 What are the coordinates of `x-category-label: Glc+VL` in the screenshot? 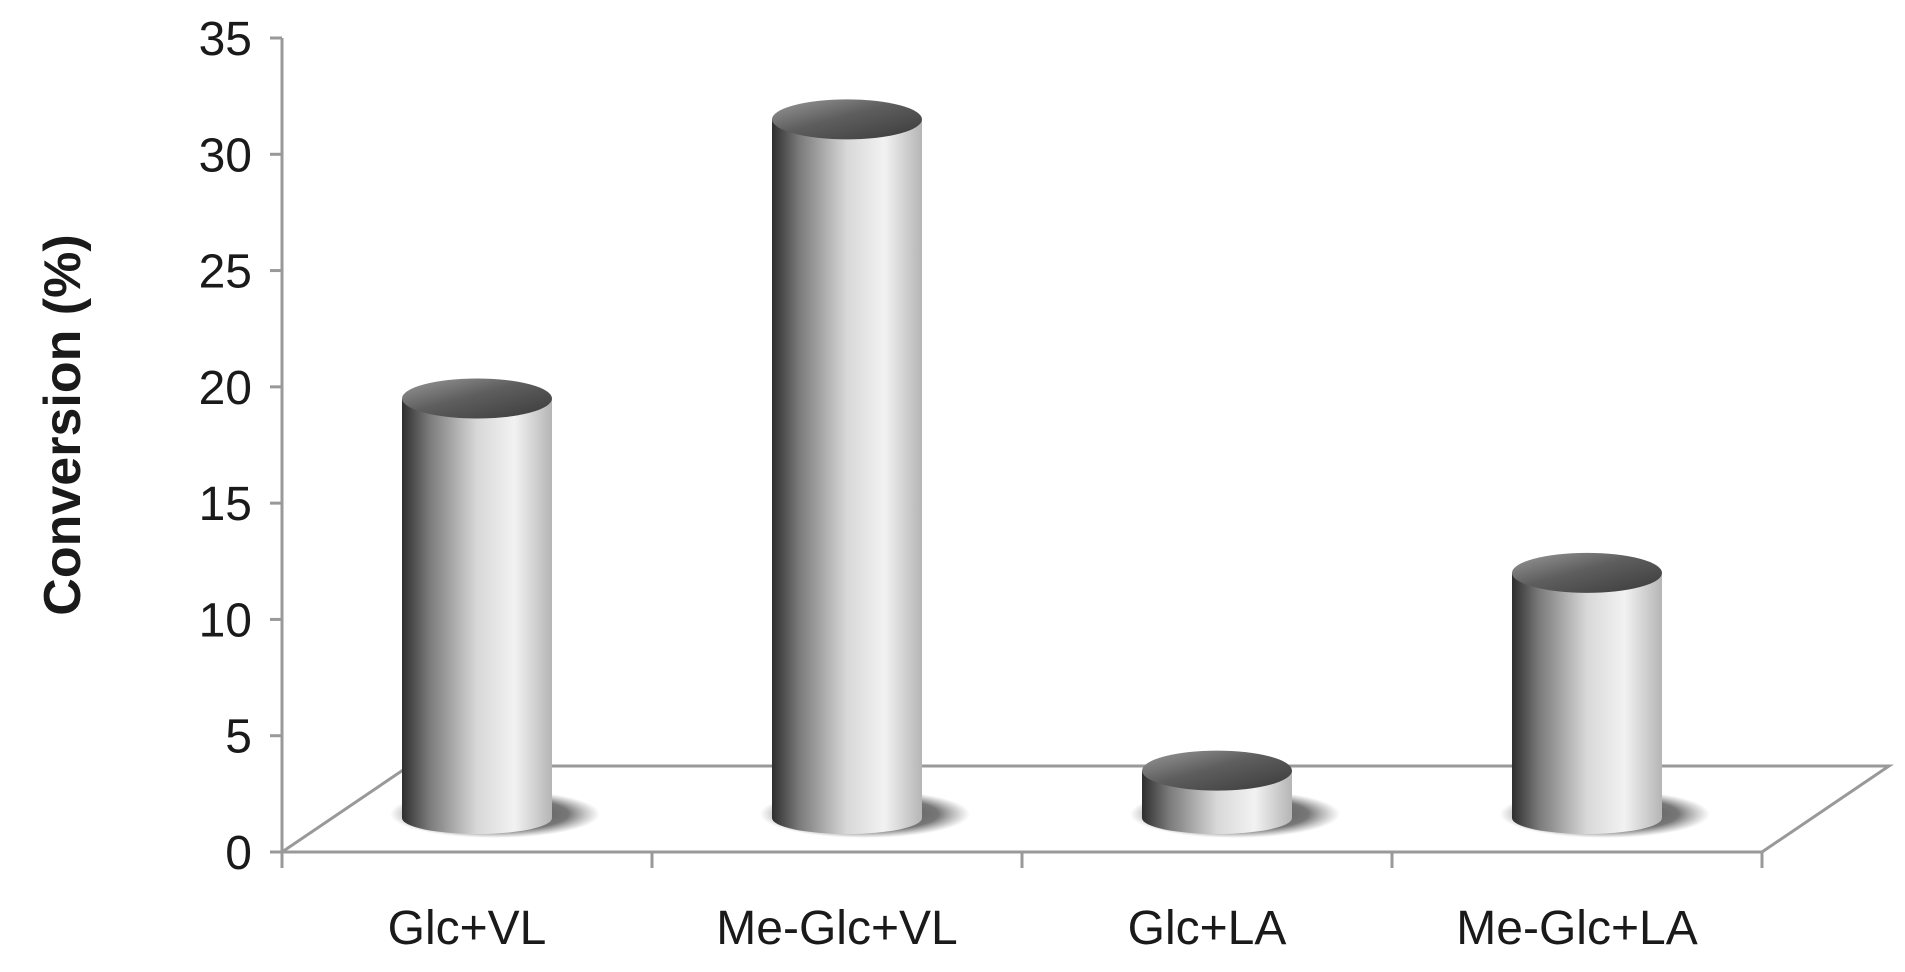 It's located at (467, 928).